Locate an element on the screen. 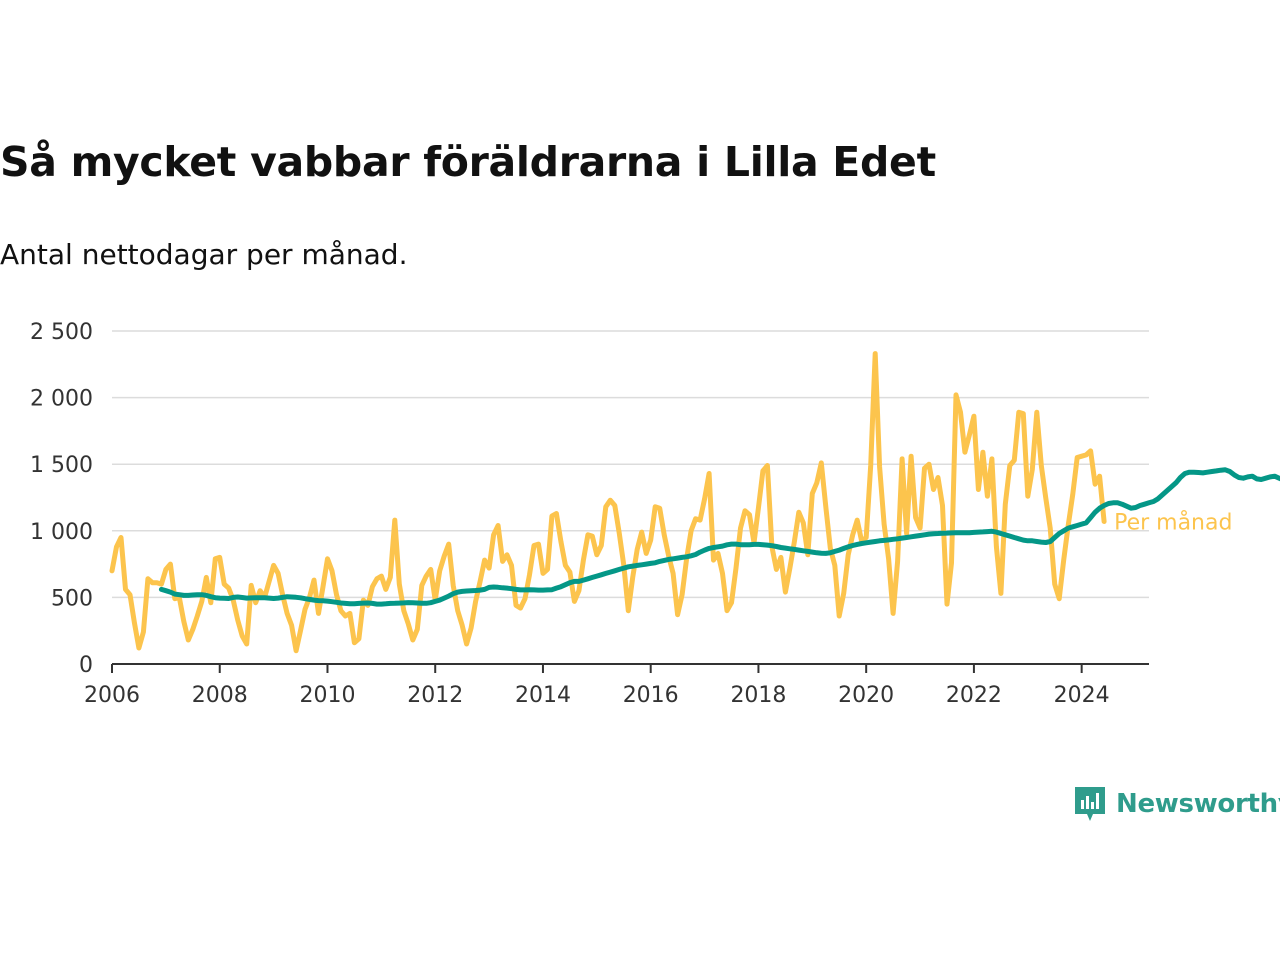 The image size is (1280, 960). chart-subtitle: Antal nettodagar per månad. is located at coordinates (204, 254).